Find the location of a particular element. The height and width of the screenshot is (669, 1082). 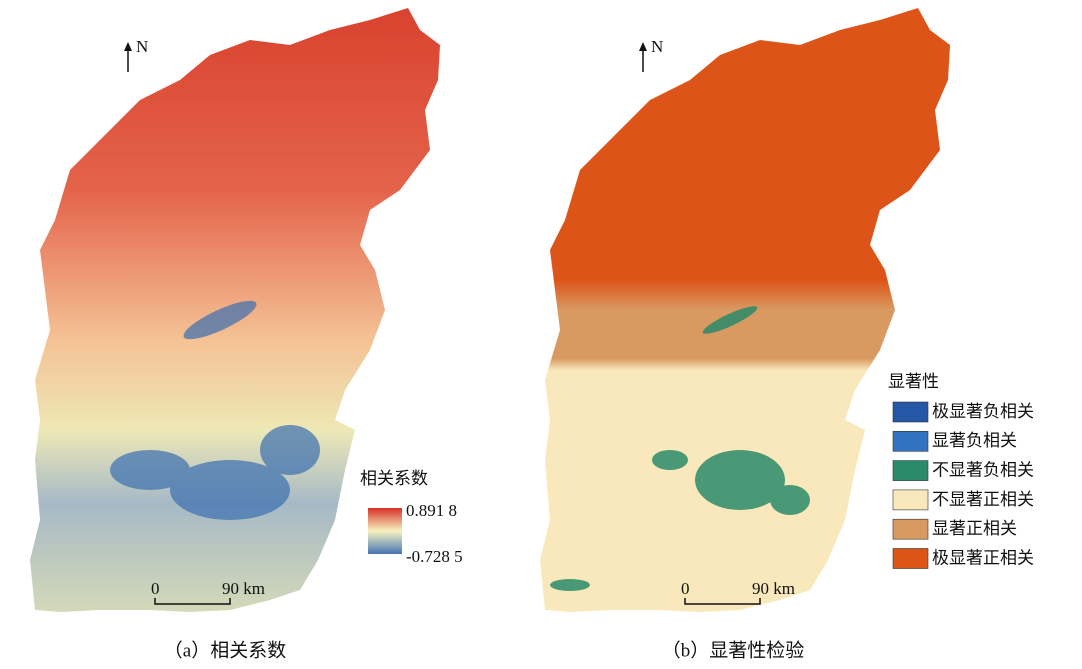

caption: （b）显著性检验 is located at coordinates (733, 650).